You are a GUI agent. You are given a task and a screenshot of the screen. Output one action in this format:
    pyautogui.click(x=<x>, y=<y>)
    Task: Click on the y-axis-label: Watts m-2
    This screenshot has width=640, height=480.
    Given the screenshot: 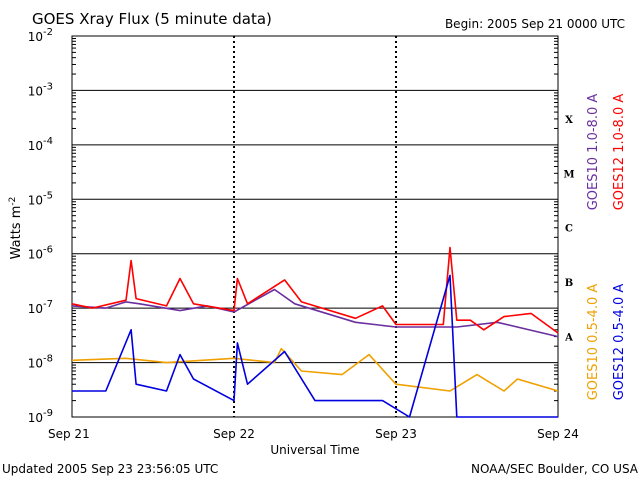 What is the action you would take?
    pyautogui.click(x=16, y=228)
    